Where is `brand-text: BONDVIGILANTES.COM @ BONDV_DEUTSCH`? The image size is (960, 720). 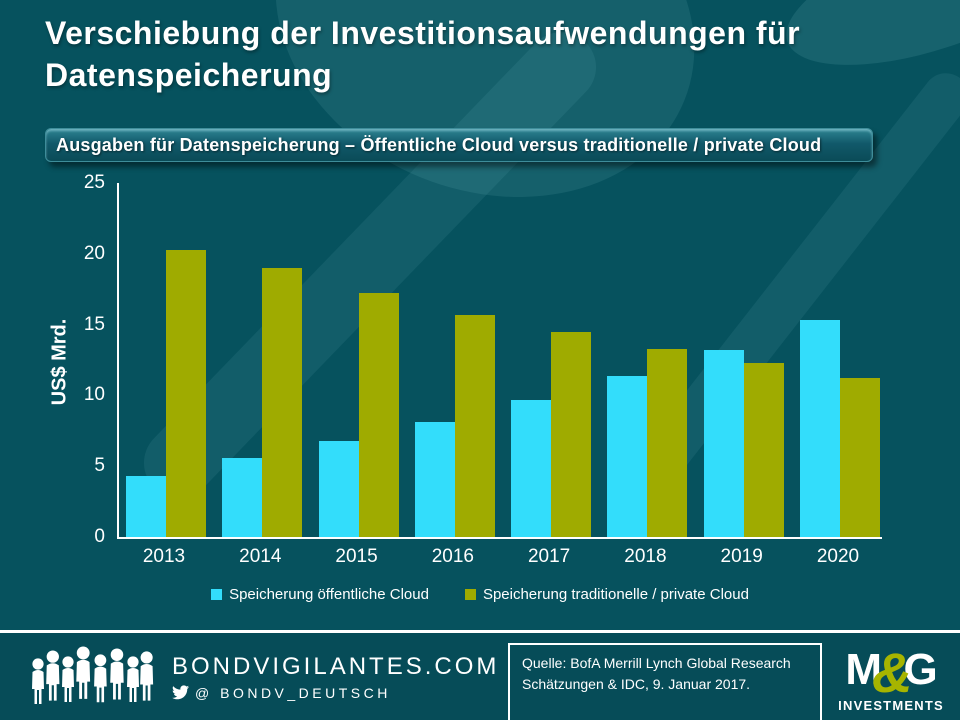
brand-text: BONDVIGILANTES.COM @ BONDV_DEUTSCH is located at coordinates (335, 677).